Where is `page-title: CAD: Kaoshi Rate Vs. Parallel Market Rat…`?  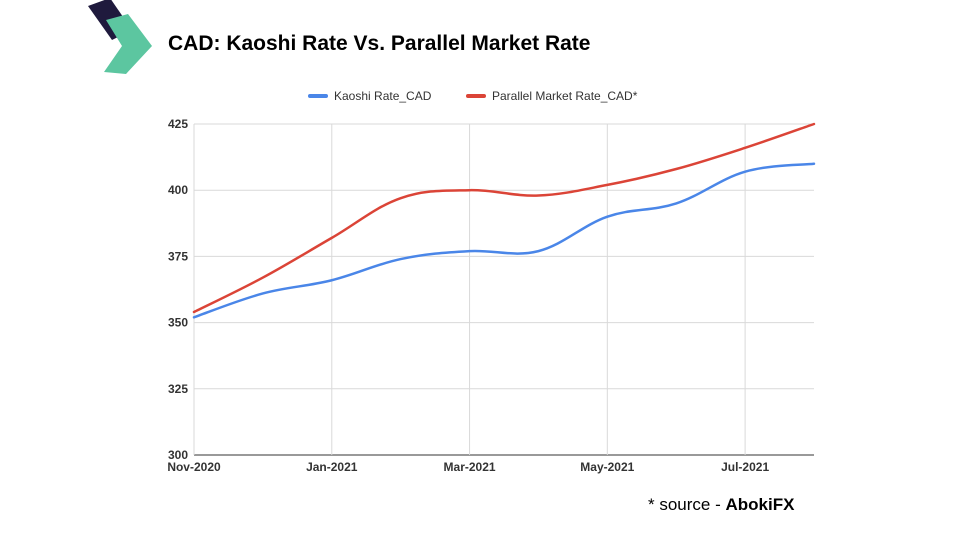
page-title: CAD: Kaoshi Rate Vs. Parallel Market Rat… is located at coordinates (379, 43).